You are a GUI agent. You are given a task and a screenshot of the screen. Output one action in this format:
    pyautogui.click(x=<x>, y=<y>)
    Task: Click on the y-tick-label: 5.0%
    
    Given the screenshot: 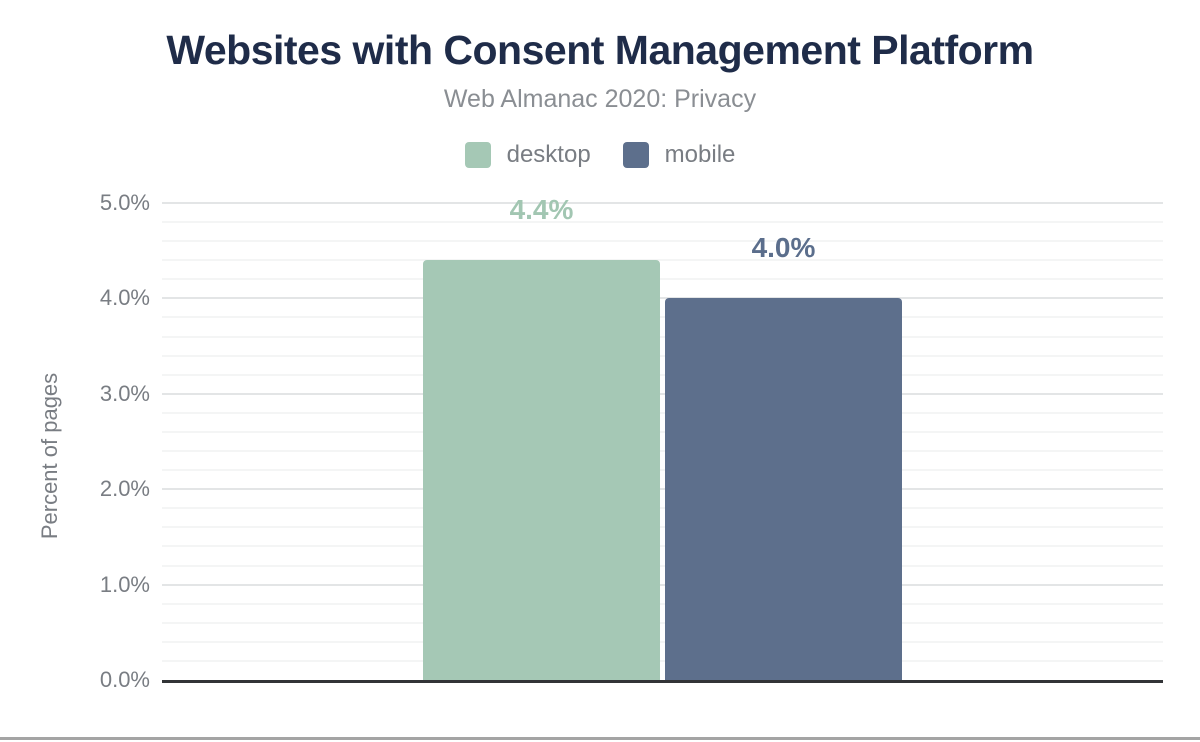 What is the action you would take?
    pyautogui.click(x=124, y=202)
    